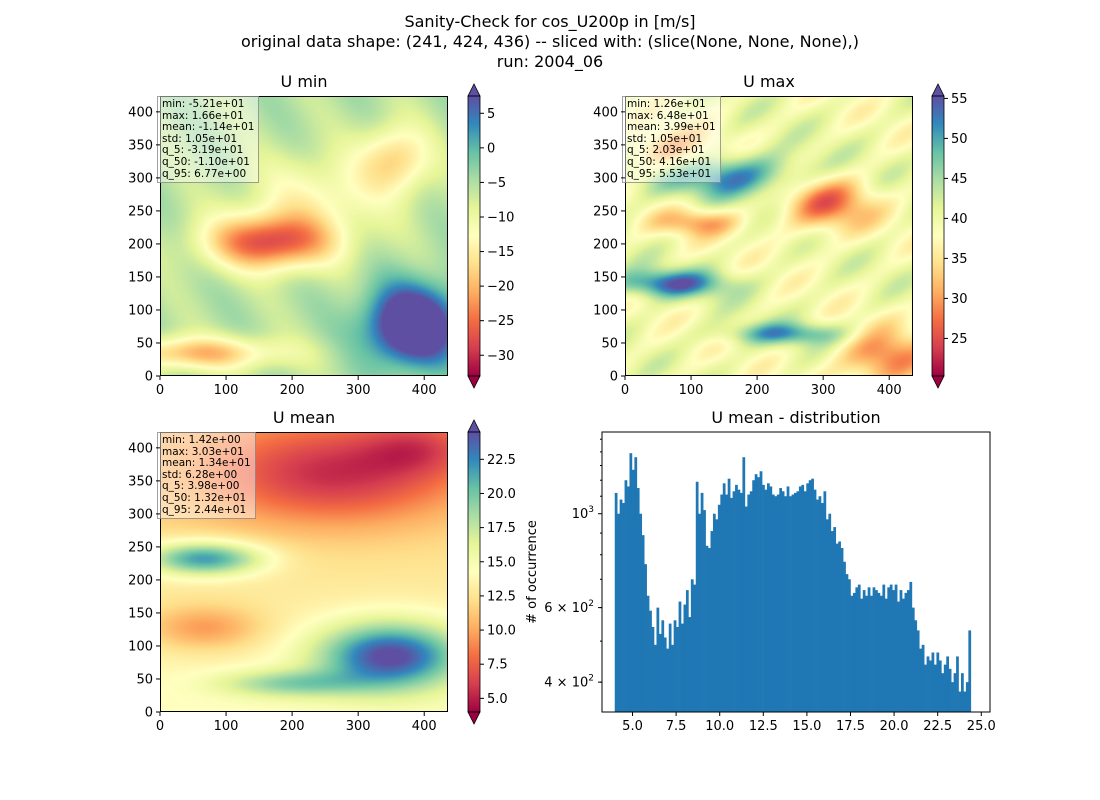 This screenshot has width=1100, height=800. Describe the element at coordinates (569, 607) in the screenshot. I see `y-tick-label: 6 × 10²` at that location.